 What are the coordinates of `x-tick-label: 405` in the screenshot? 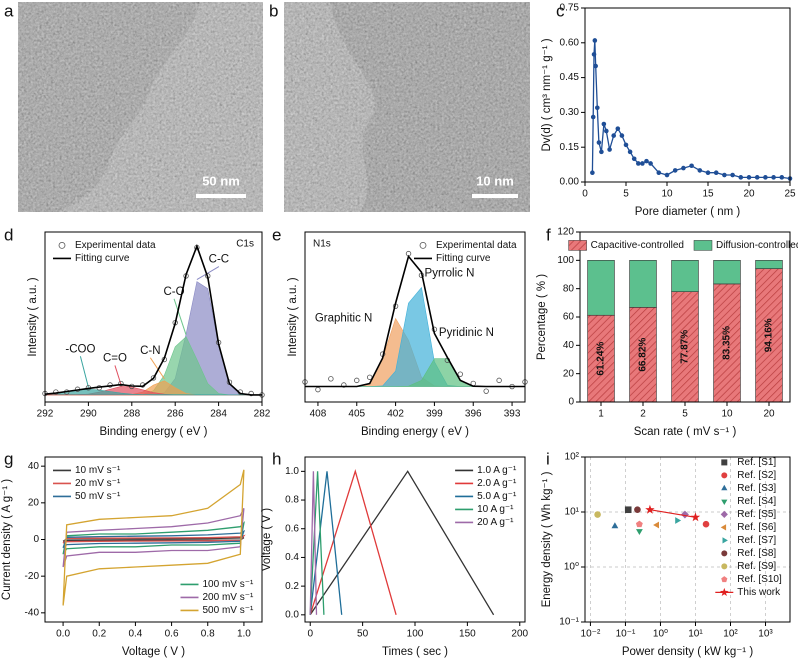 It's located at (356, 414).